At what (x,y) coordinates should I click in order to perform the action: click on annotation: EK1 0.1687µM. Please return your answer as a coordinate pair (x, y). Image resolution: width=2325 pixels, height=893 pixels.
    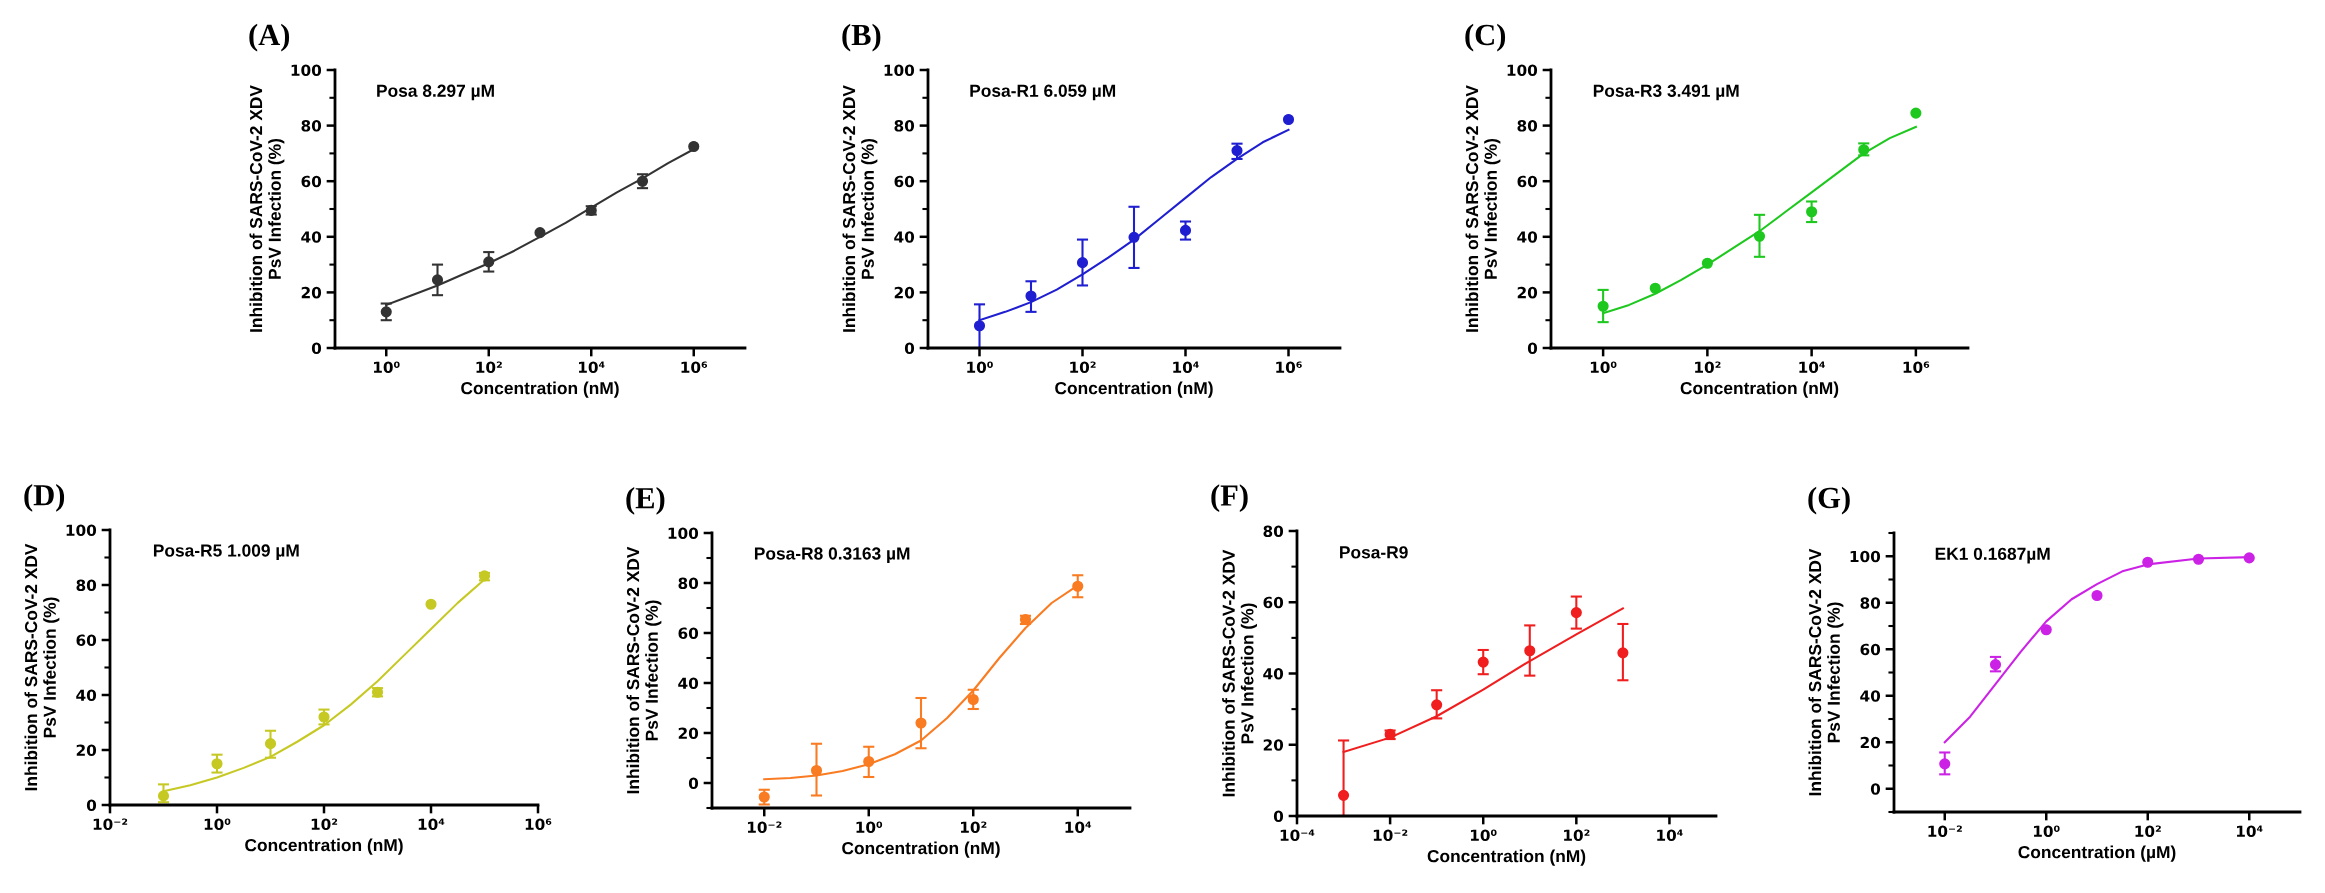
    Looking at the image, I should click on (1992, 555).